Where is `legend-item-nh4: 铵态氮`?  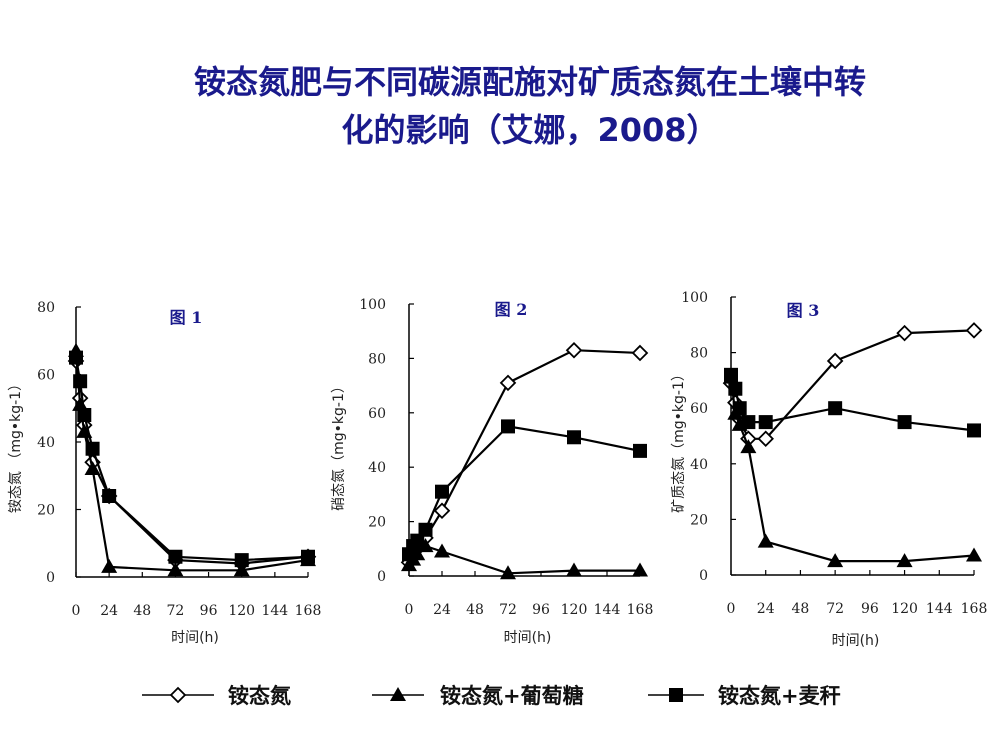 legend-item-nh4: 铵态氮 is located at coordinates (216, 696).